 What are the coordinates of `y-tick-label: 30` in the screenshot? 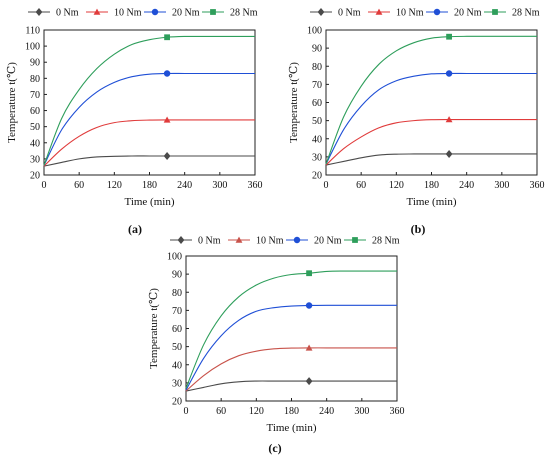 It's located at (317, 157).